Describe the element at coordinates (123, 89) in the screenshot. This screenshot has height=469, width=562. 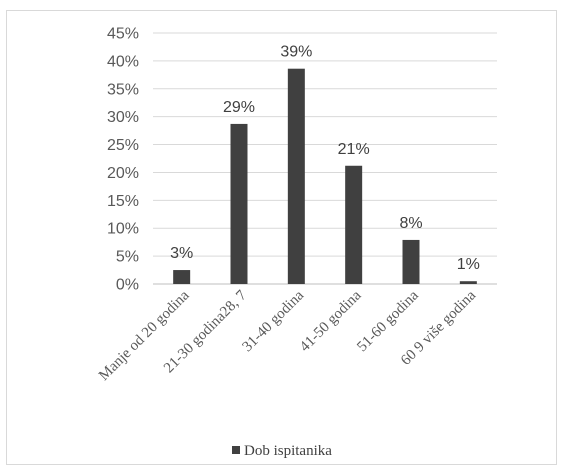
I see `y-tick-label: 35%` at that location.